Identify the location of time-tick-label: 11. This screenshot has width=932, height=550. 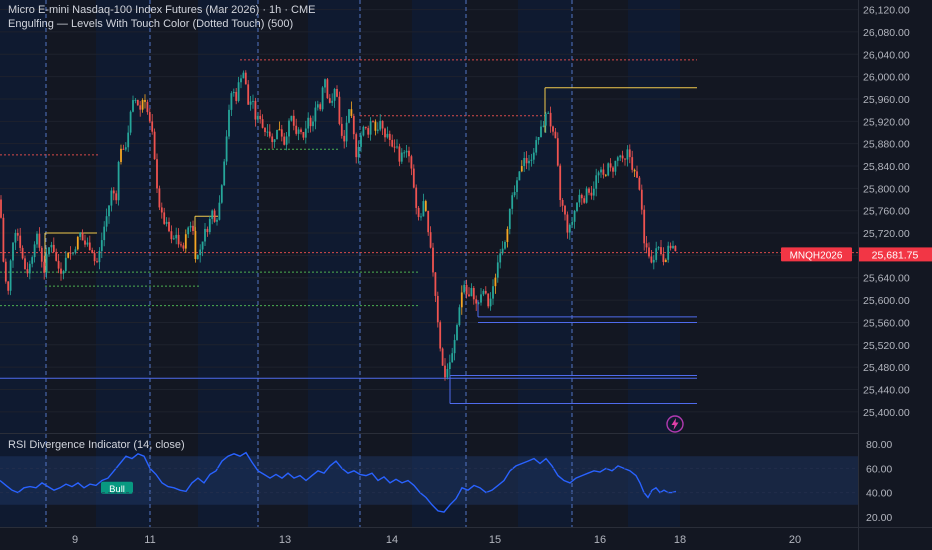
(149, 540).